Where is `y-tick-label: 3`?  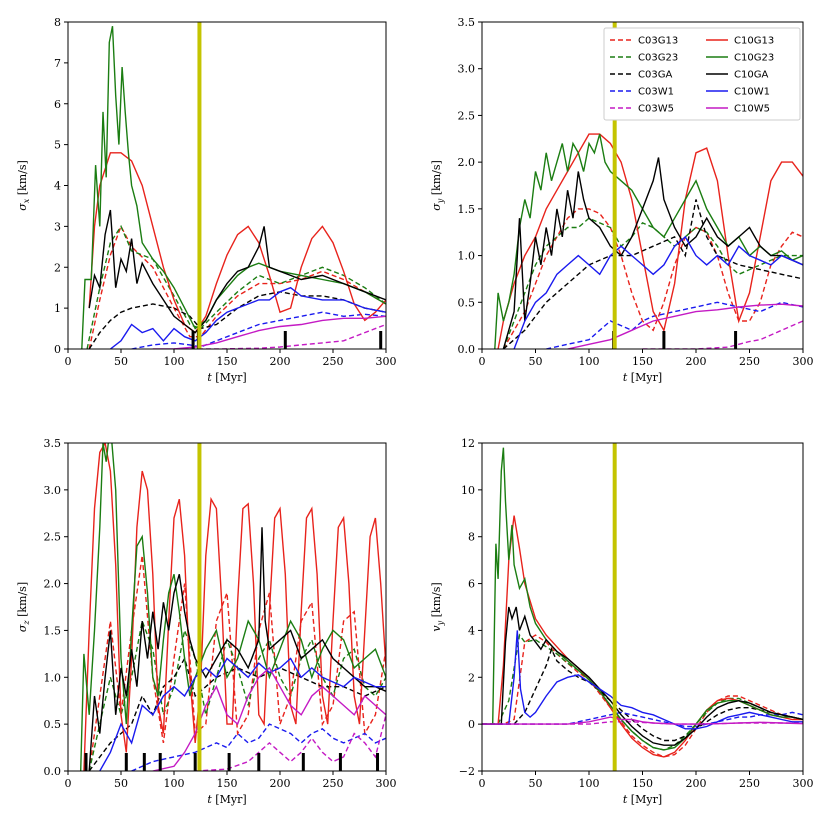 y-tick-label: 3 is located at coordinates (57, 226).